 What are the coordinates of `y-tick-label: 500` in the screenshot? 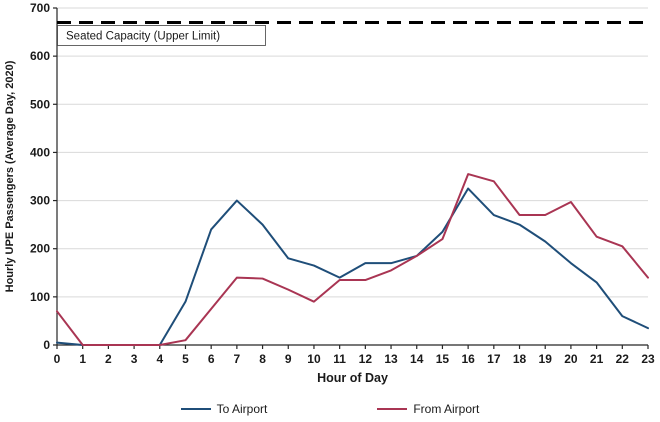 It's located at (40, 104).